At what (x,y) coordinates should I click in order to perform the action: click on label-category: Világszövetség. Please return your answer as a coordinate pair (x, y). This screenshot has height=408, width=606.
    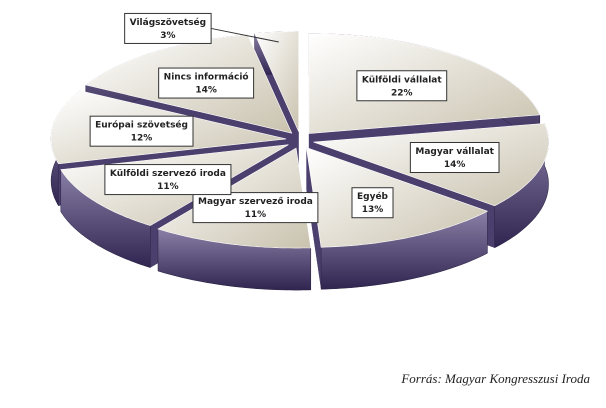
    Looking at the image, I should click on (168, 22).